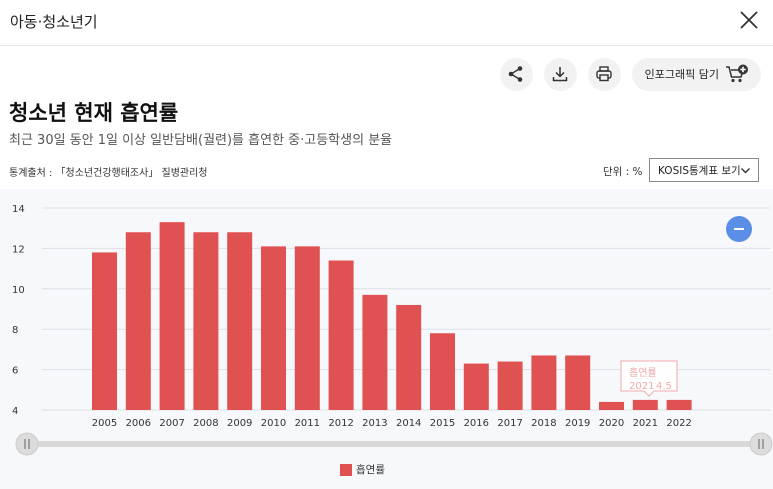  What do you see at coordinates (678, 423) in the screenshot?
I see `x-tick-label: 2022` at bounding box center [678, 423].